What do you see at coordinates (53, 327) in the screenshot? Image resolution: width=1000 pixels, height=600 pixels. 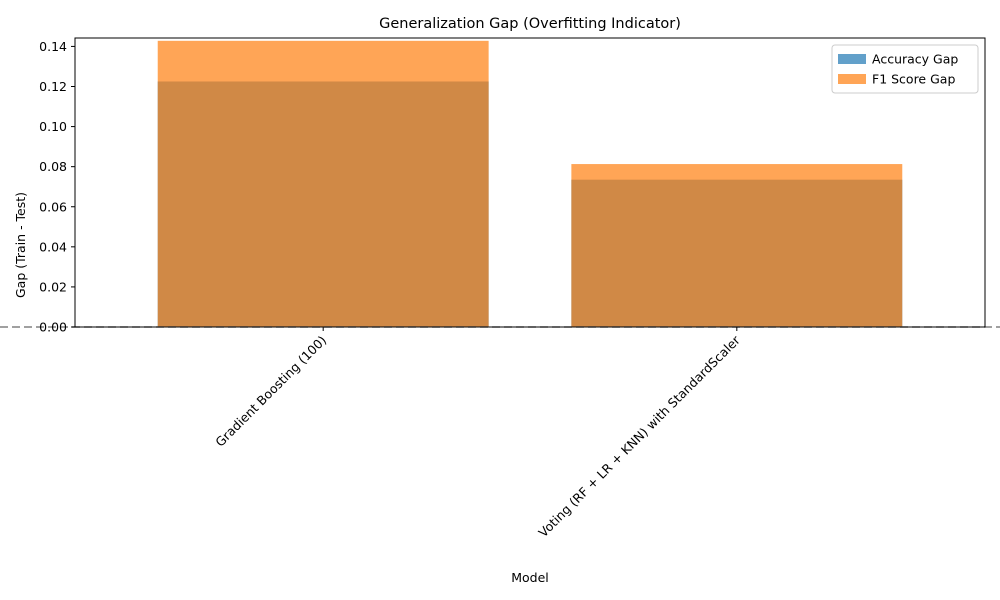 I see `y-tick-label-0: 0.00` at bounding box center [53, 327].